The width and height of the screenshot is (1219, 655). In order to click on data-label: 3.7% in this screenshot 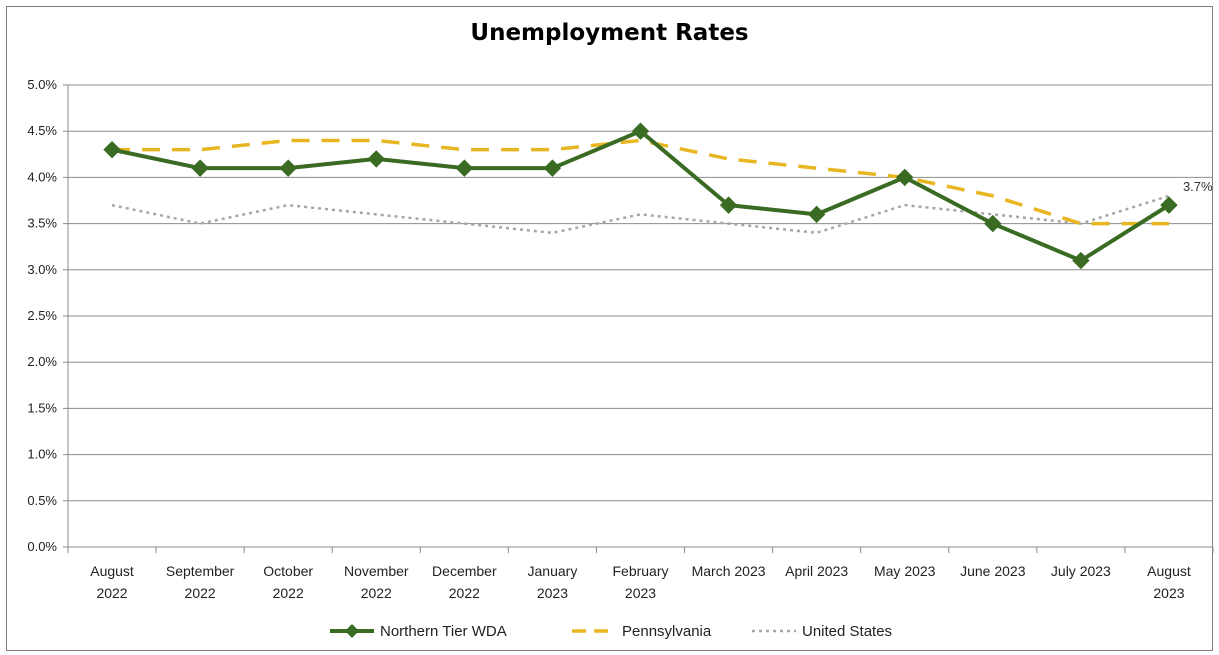, I will do `click(1198, 186)`.